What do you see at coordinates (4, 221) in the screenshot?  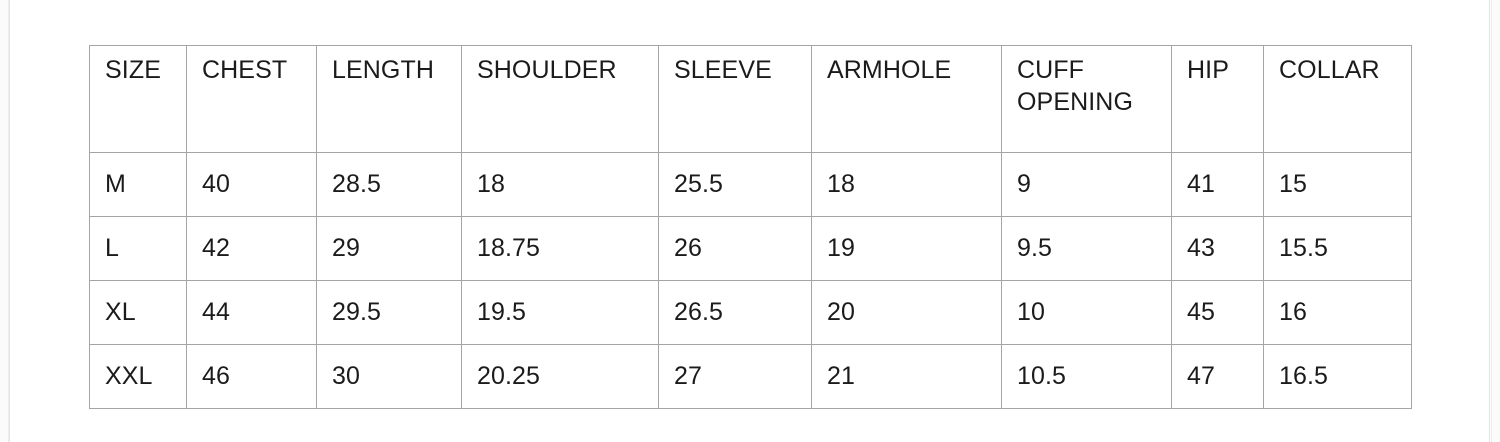 I see `page-left-gutter` at bounding box center [4, 221].